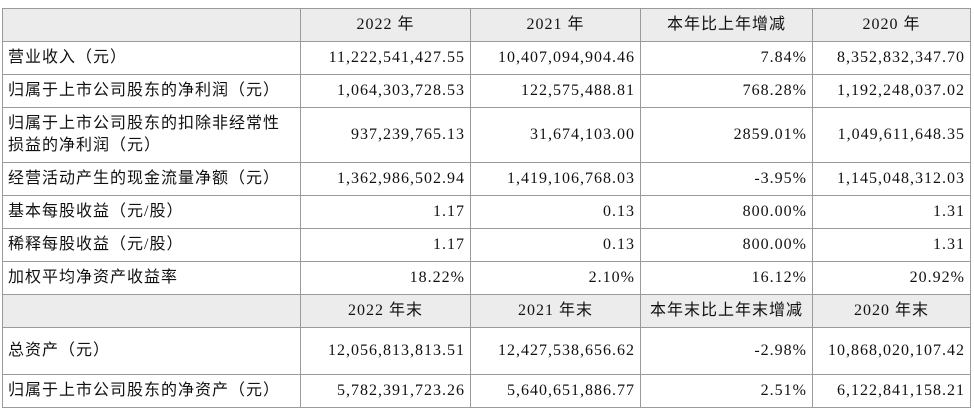 The width and height of the screenshot is (974, 412). Describe the element at coordinates (385, 25) in the screenshot. I see `header-cell: 2022 年` at that location.